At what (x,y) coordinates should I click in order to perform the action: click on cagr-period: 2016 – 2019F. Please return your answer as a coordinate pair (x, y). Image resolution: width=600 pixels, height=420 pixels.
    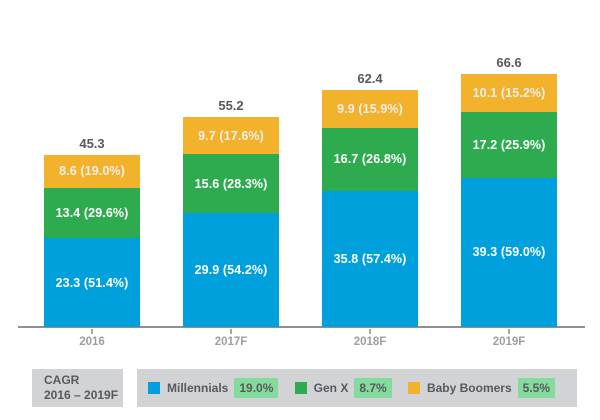
    Looking at the image, I should click on (81, 395).